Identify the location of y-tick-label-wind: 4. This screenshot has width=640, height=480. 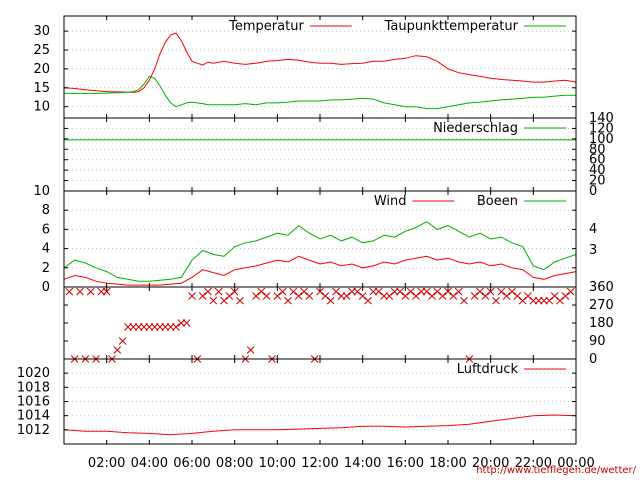
(46, 249).